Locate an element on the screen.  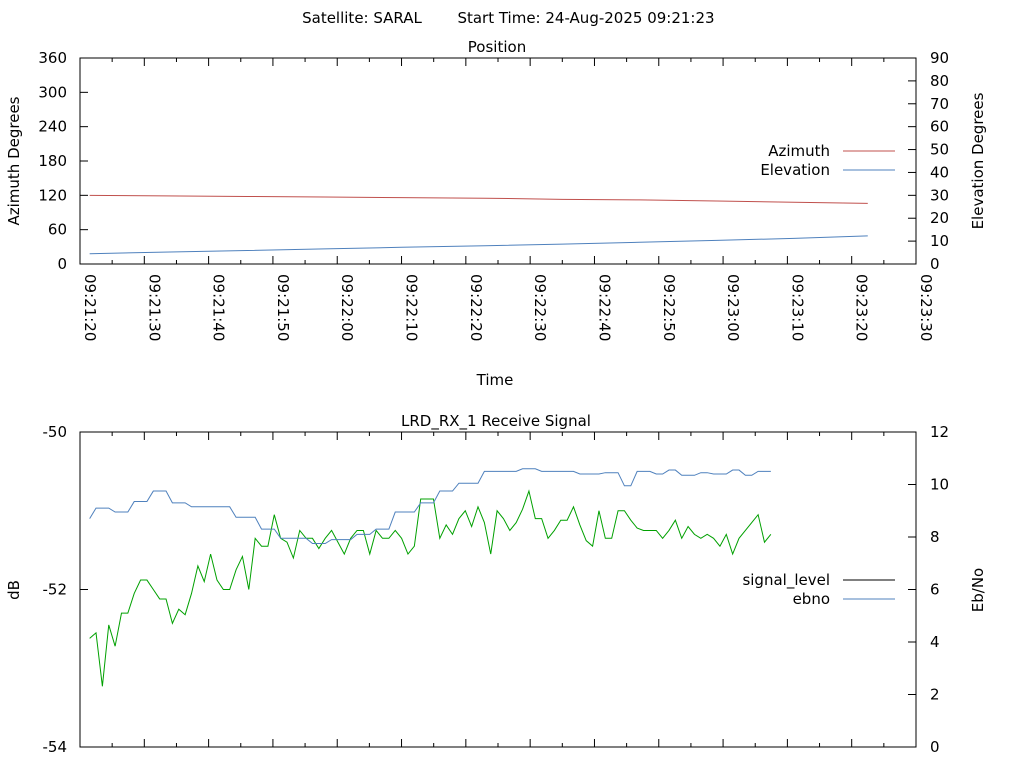
position-xtick-label: 09:22:30 is located at coordinates (540, 307).